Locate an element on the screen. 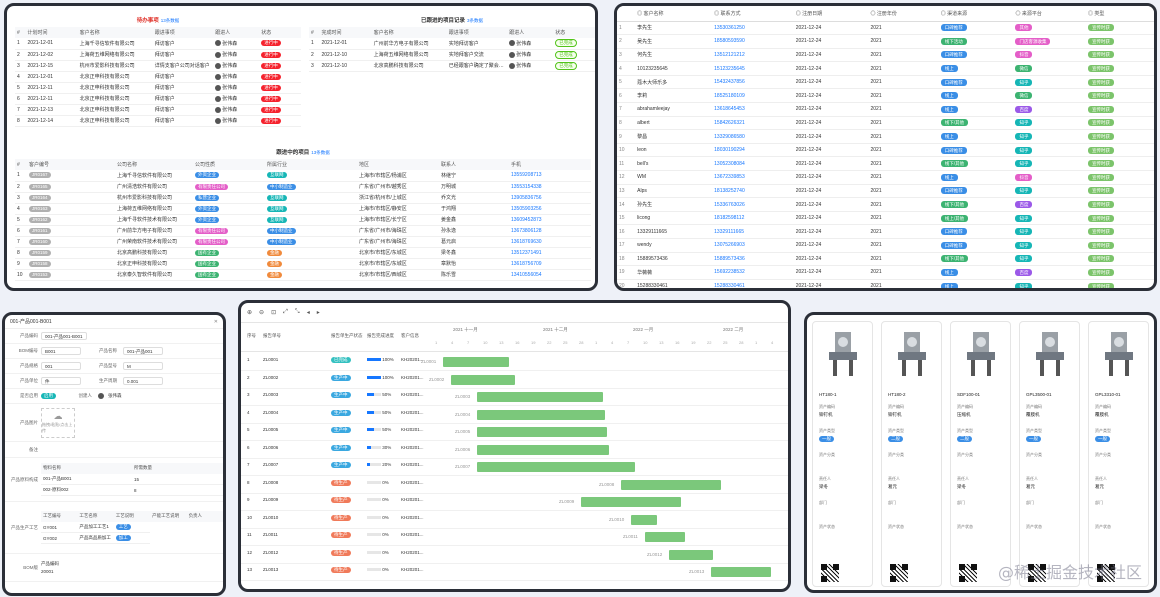 This screenshot has width=1160, height=597. gantt-row: 13 ZL0013 待生产 0% KH20201... ZL0013 is located at coordinates (514, 572).